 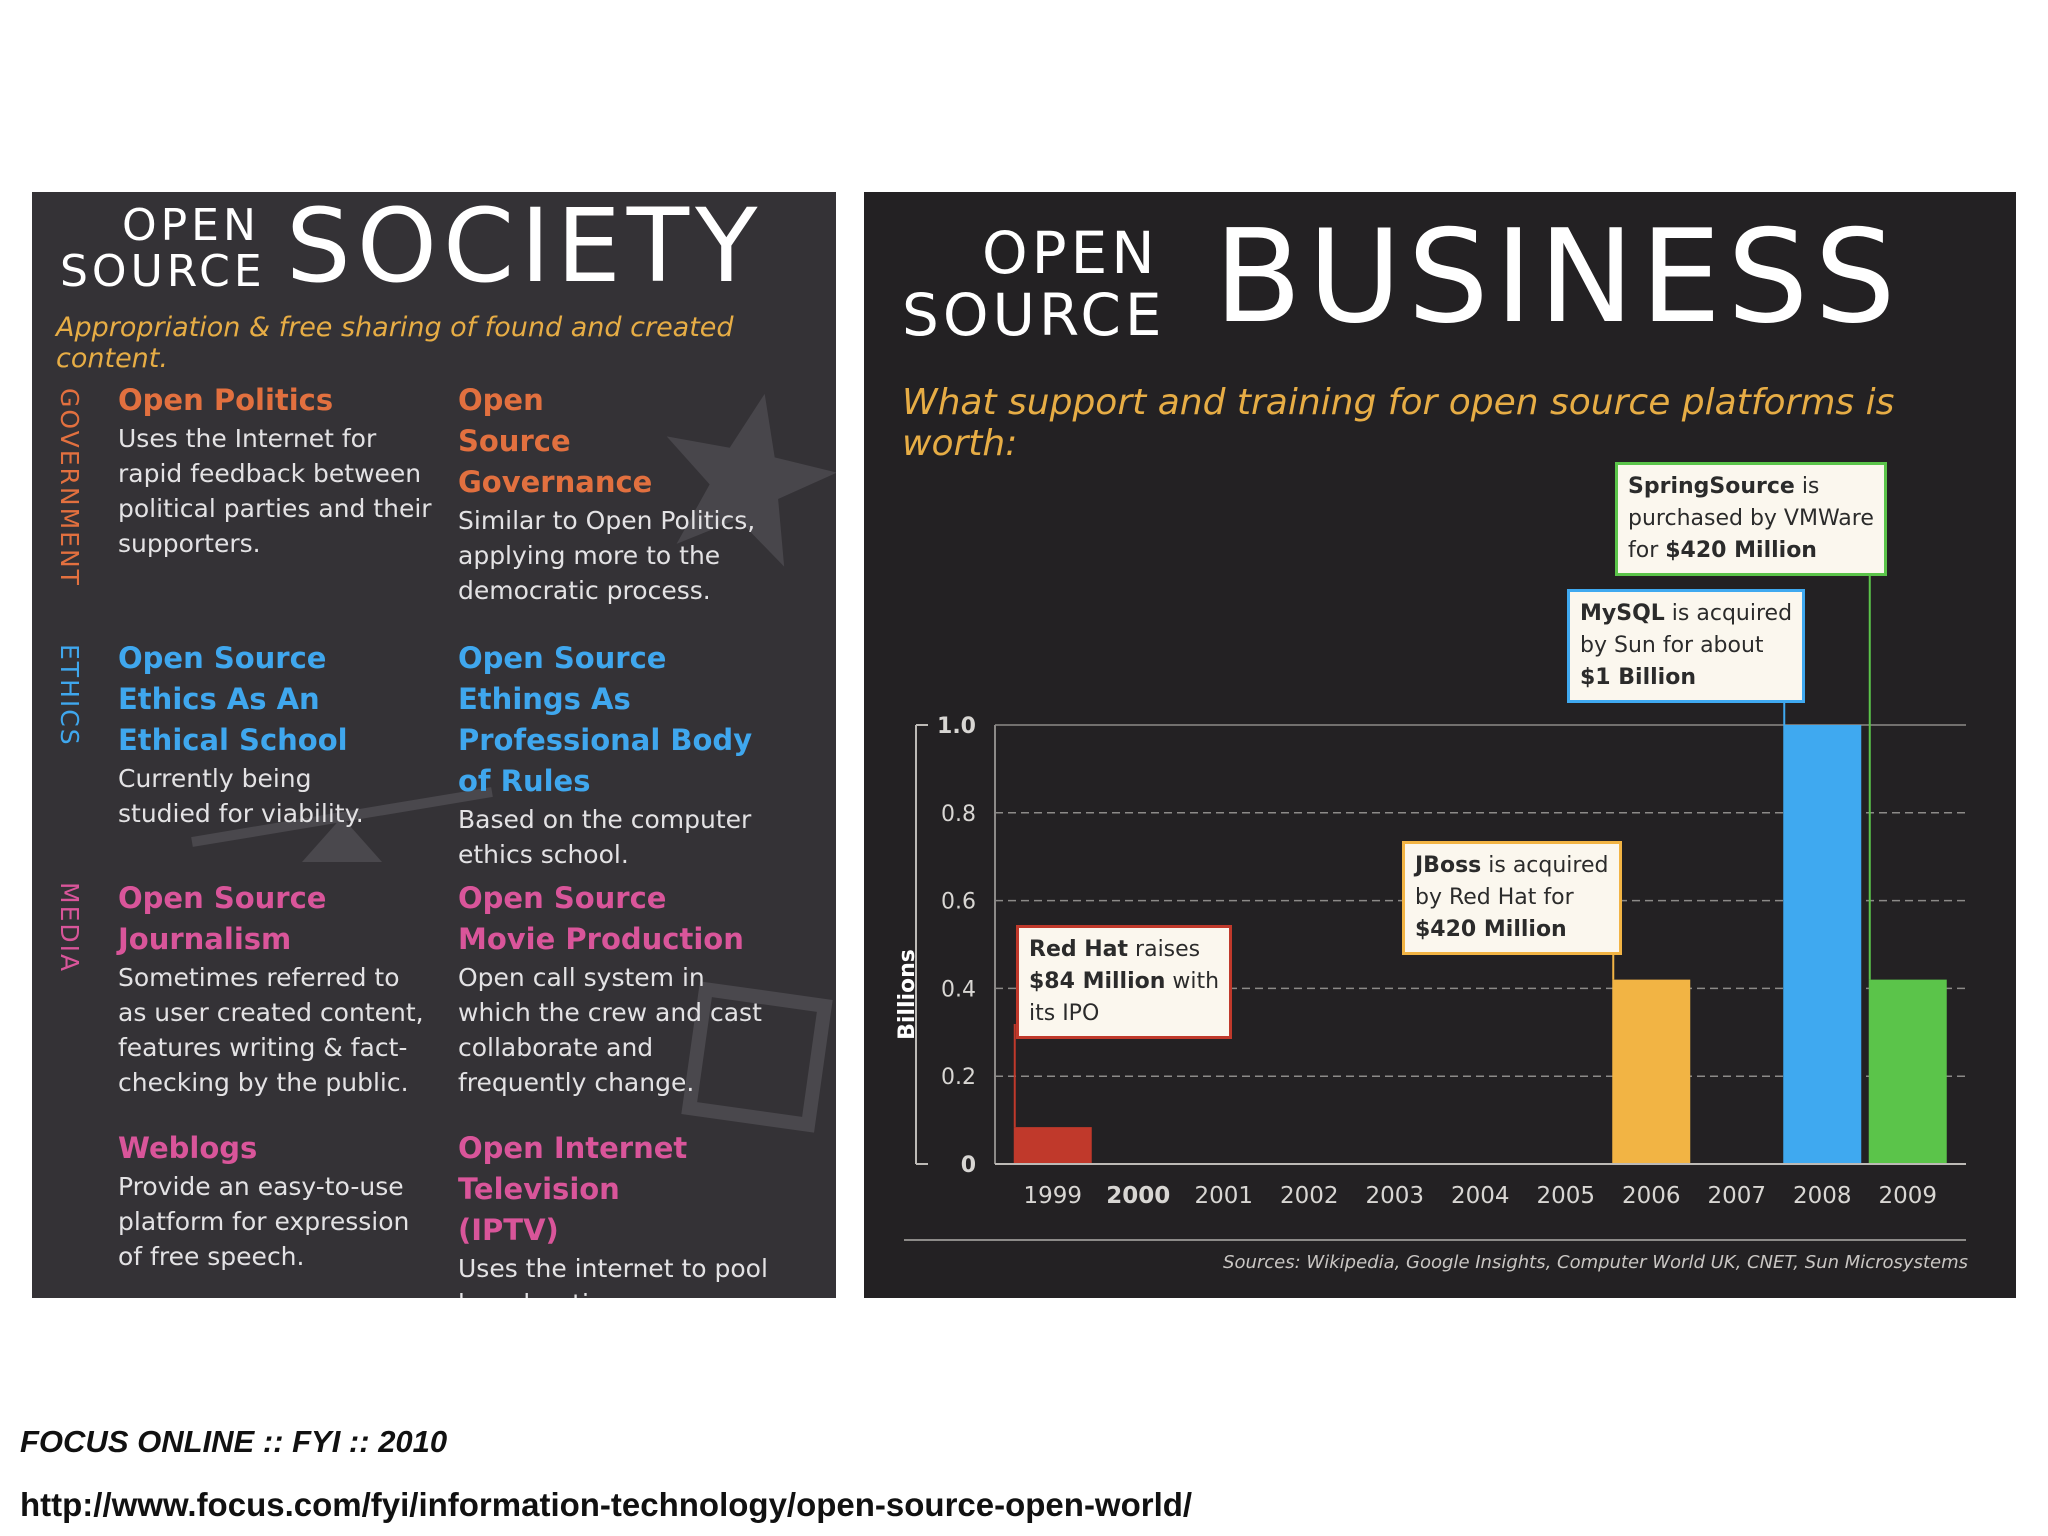 I want to click on callout-amount: $84 Million, so click(x=1097, y=981).